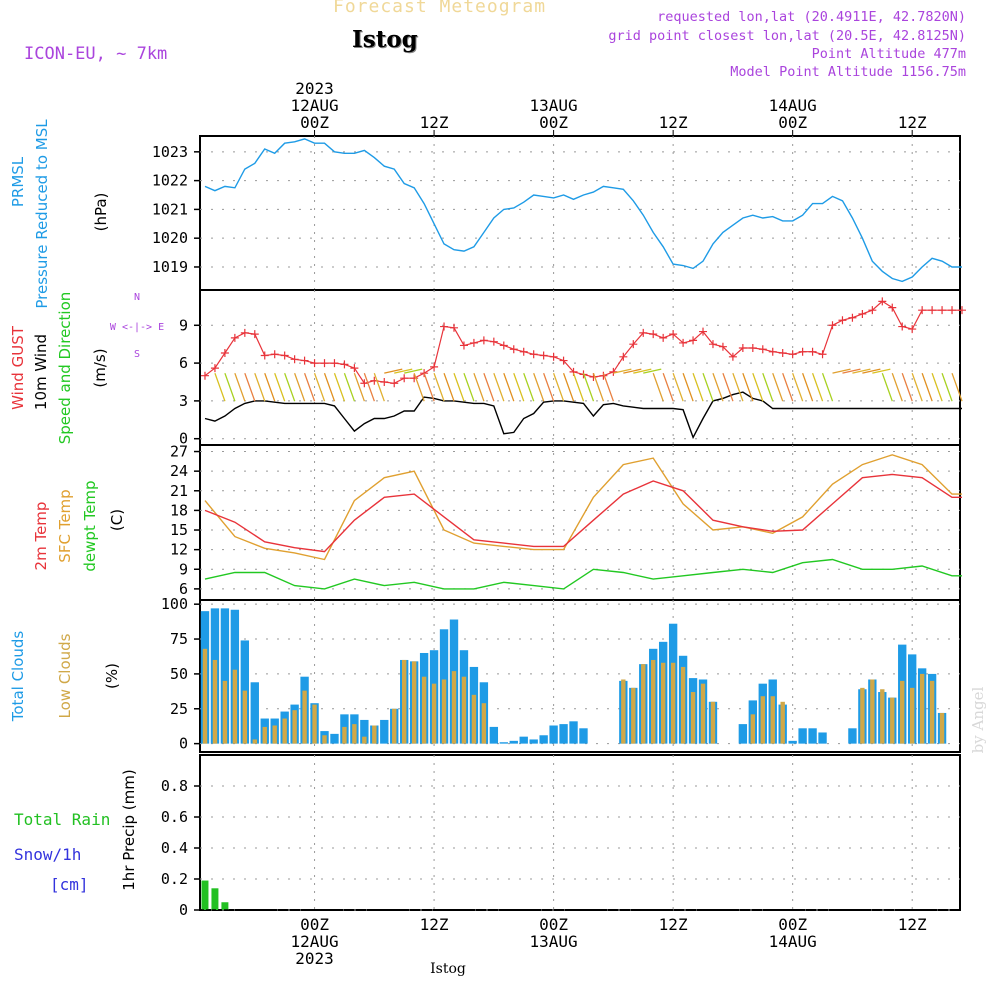 The image size is (1000, 1000). What do you see at coordinates (580, 367) in the screenshot?
I see `panel-frame-wind` at bounding box center [580, 367].